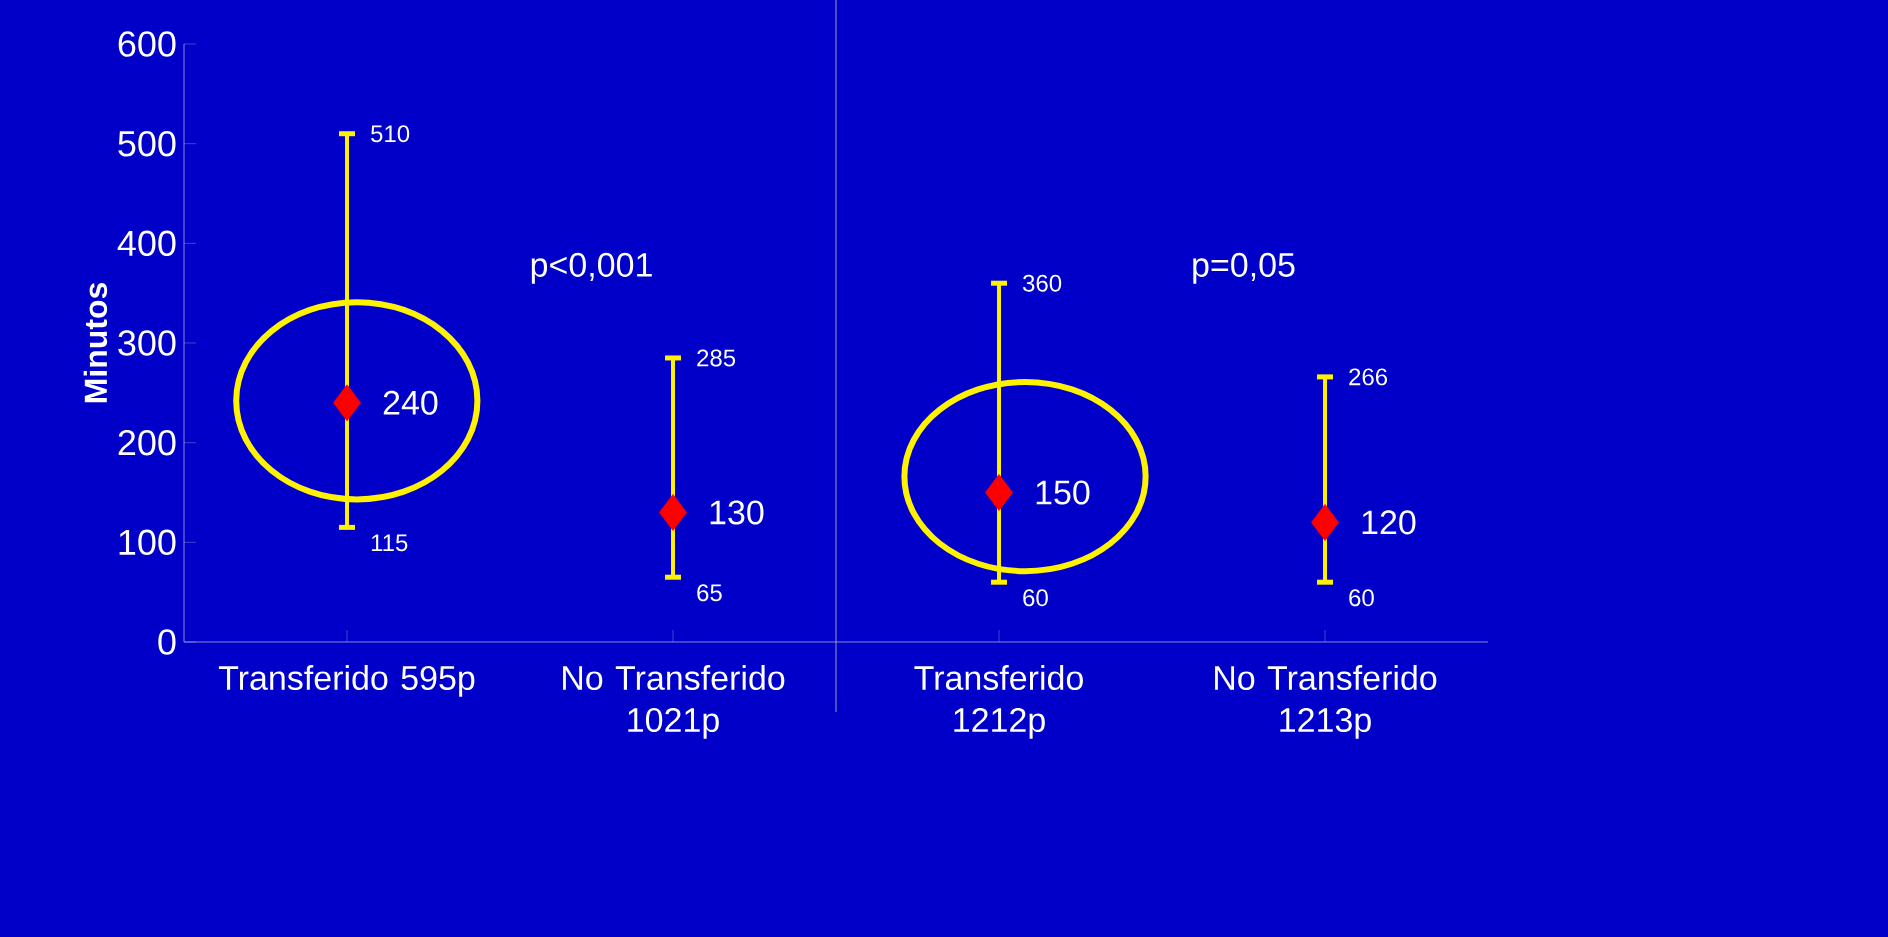  Describe the element at coordinates (1368, 377) in the screenshot. I see `annotation: 266` at that location.